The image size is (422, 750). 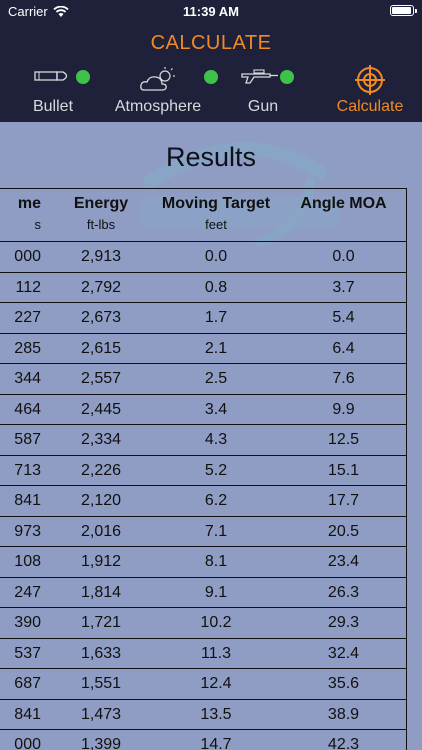 I want to click on cell-time: 537, so click(x=27, y=653).